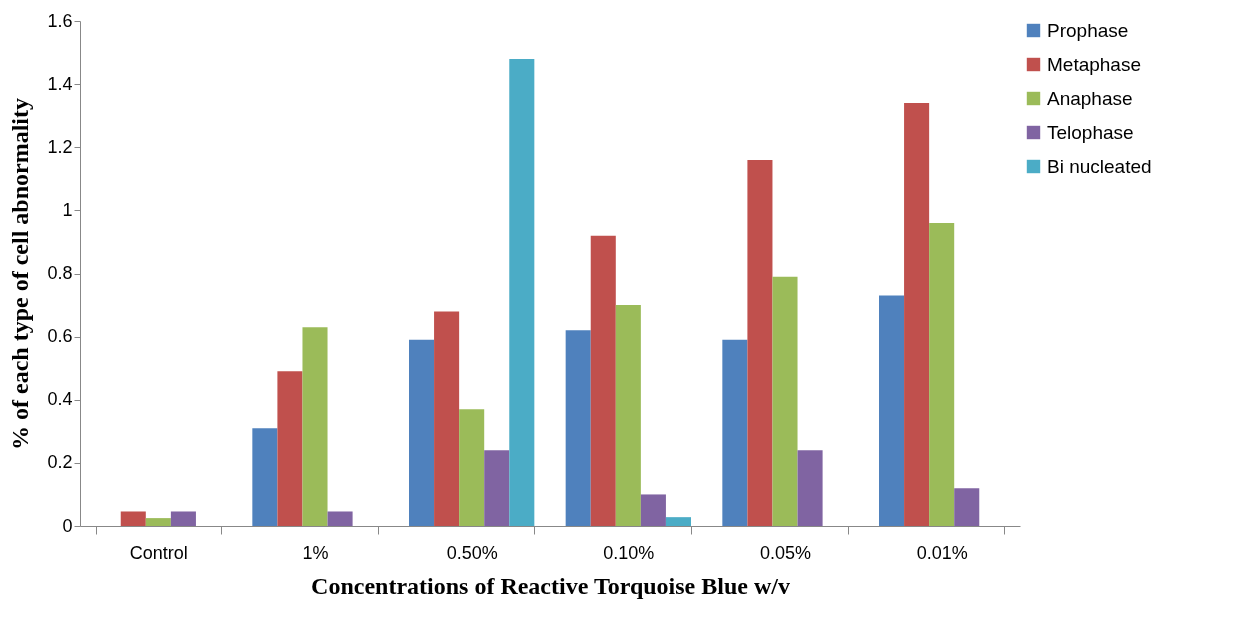 The height and width of the screenshot is (631, 1255). I want to click on y-tick-label: 0.6, so click(60, 336).